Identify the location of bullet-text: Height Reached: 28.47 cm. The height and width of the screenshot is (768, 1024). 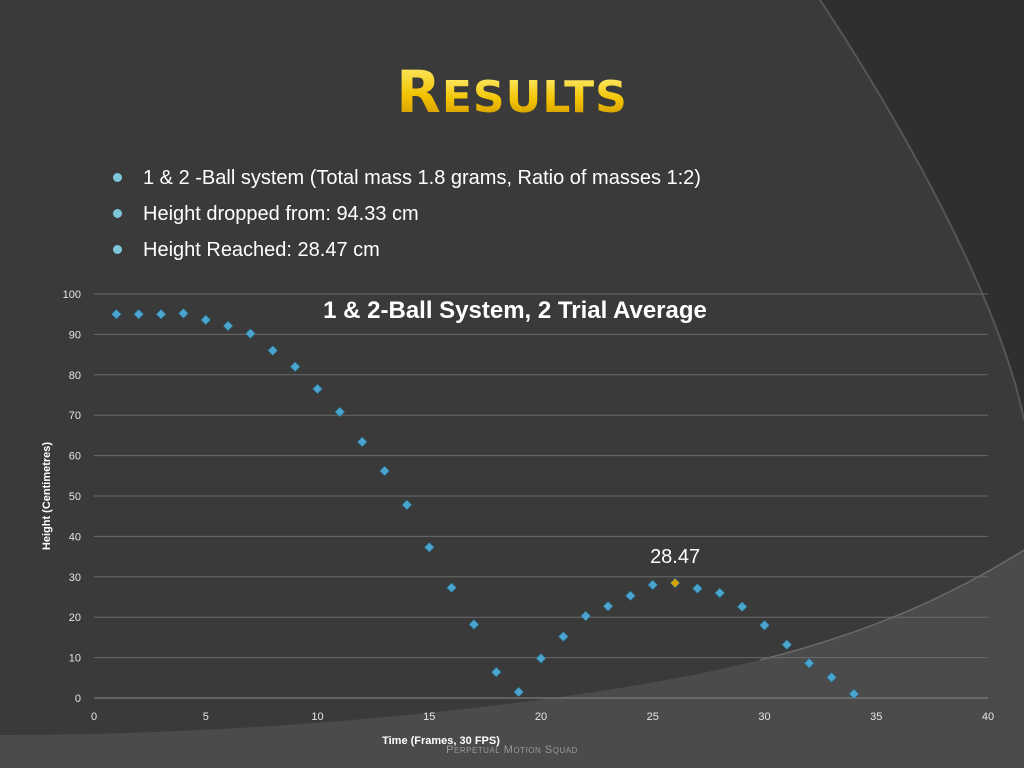
(261, 250).